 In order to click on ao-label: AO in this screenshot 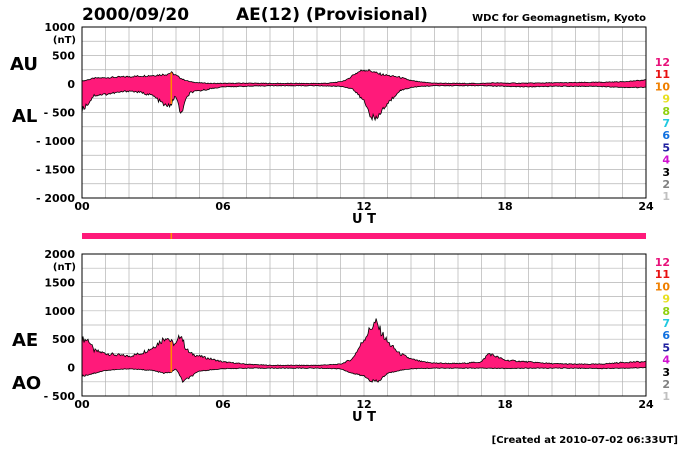, I will do `click(26, 383)`.